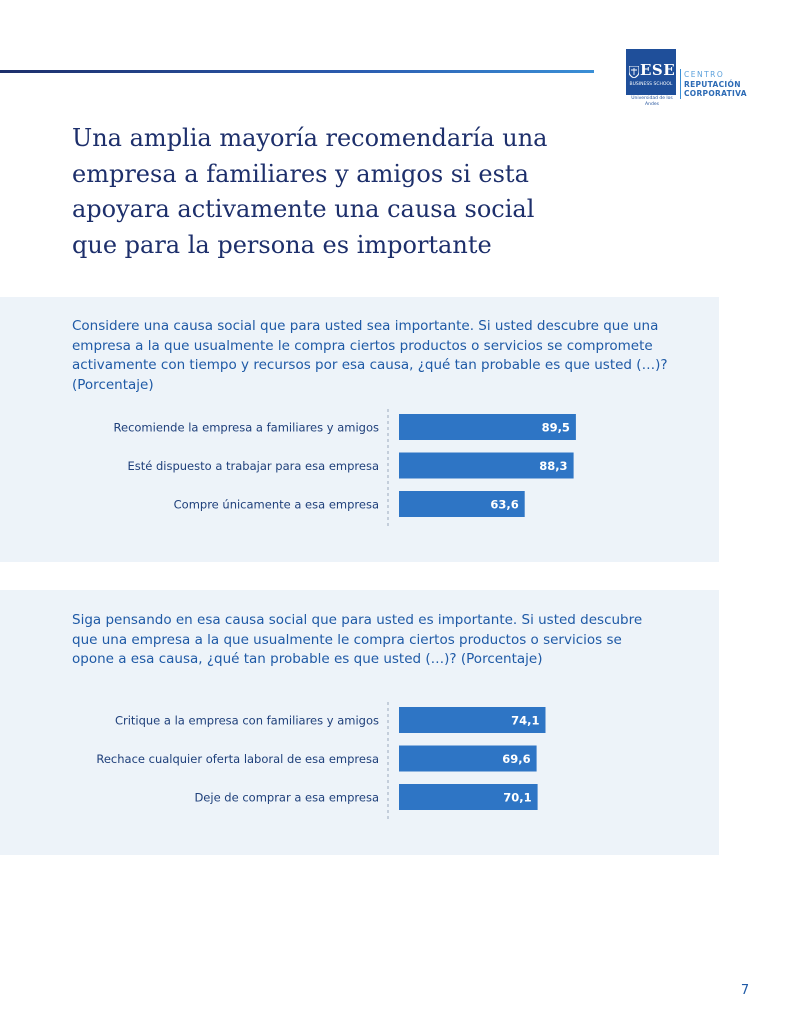 The height and width of the screenshot is (1024, 792). Describe the element at coordinates (525, 721) in the screenshot. I see `data-label: 74,1` at that location.